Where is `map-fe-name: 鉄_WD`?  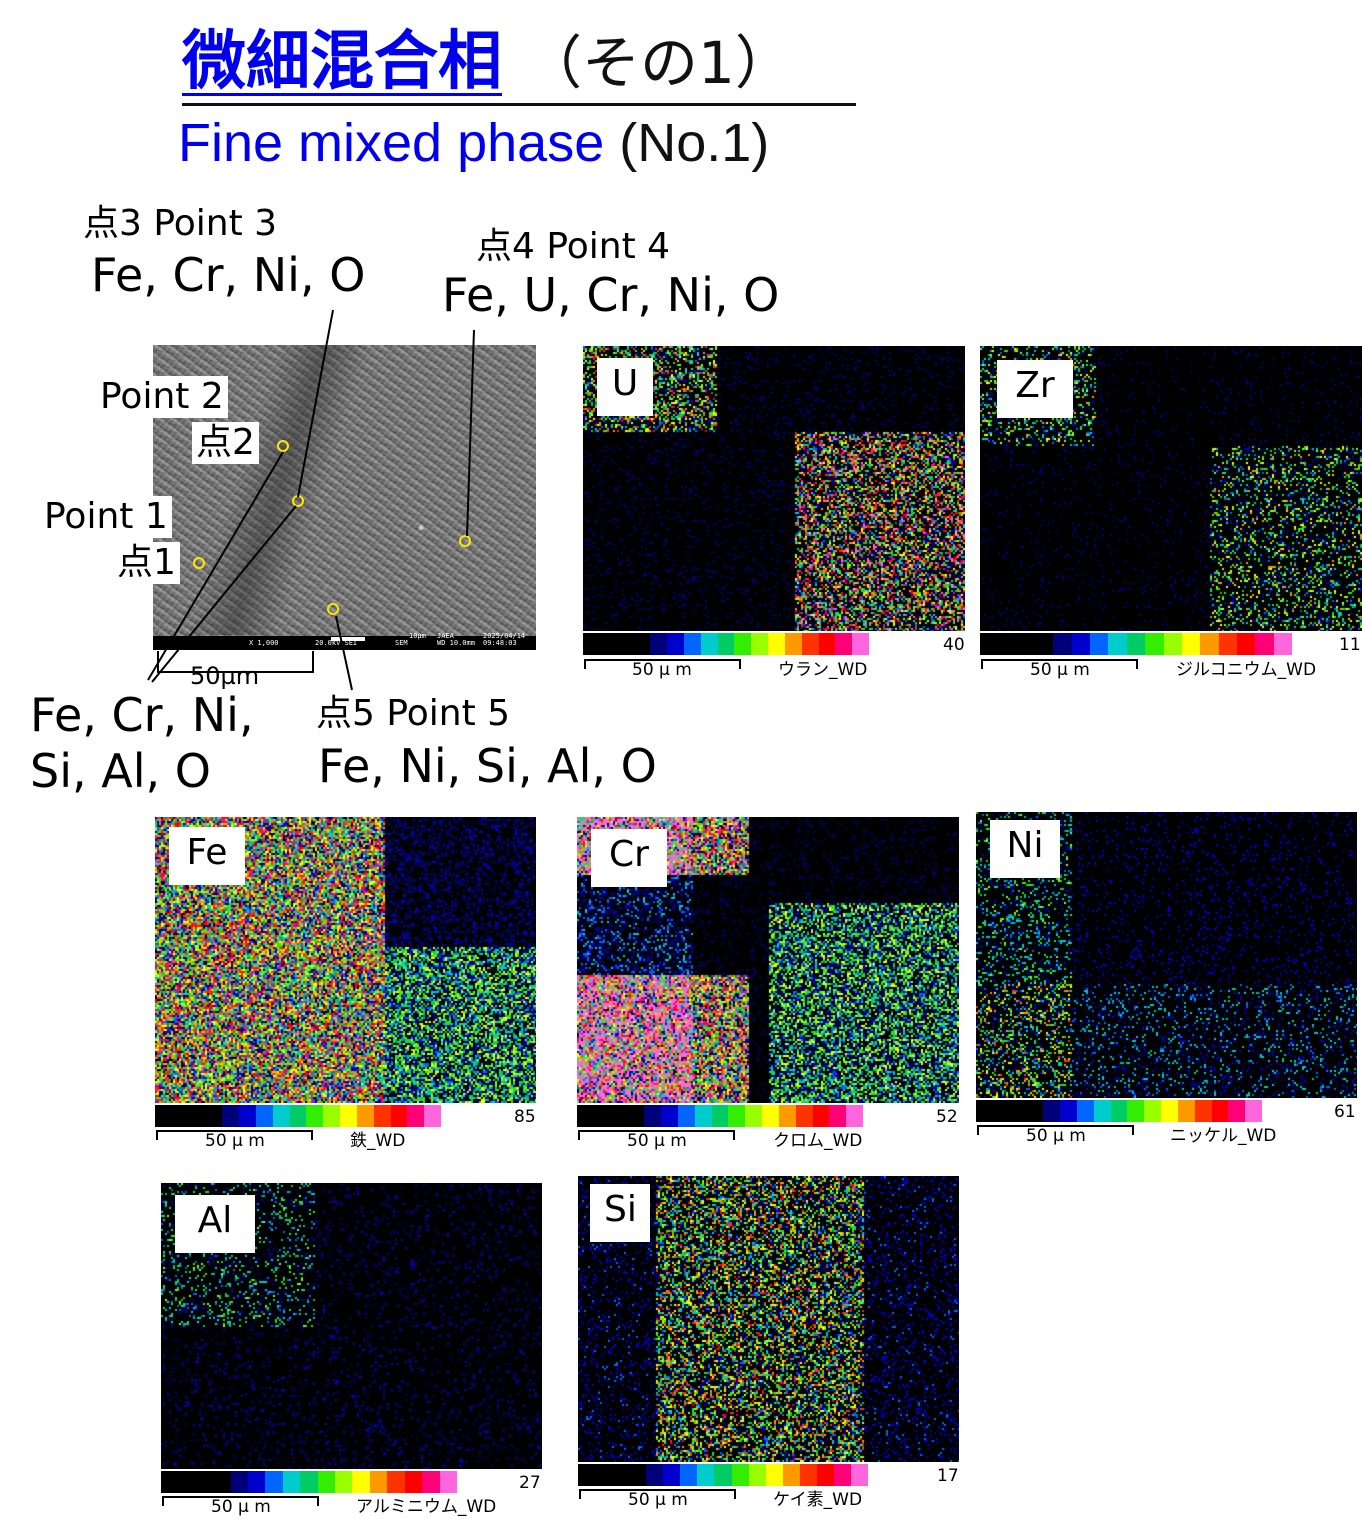 map-fe-name: 鉄_WD is located at coordinates (378, 1141).